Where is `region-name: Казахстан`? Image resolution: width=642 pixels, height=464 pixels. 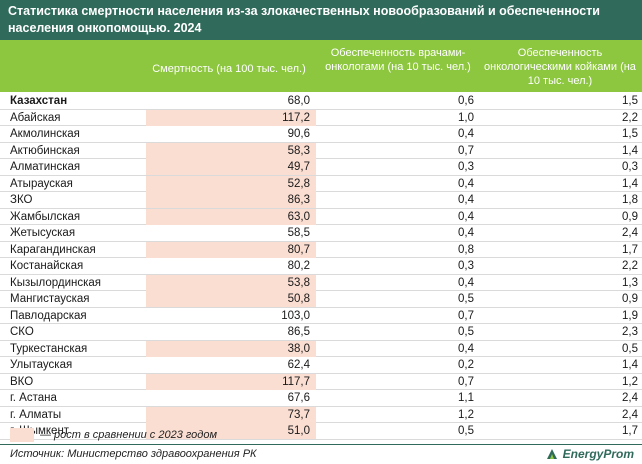
region-name: Казахстан is located at coordinates (39, 101).